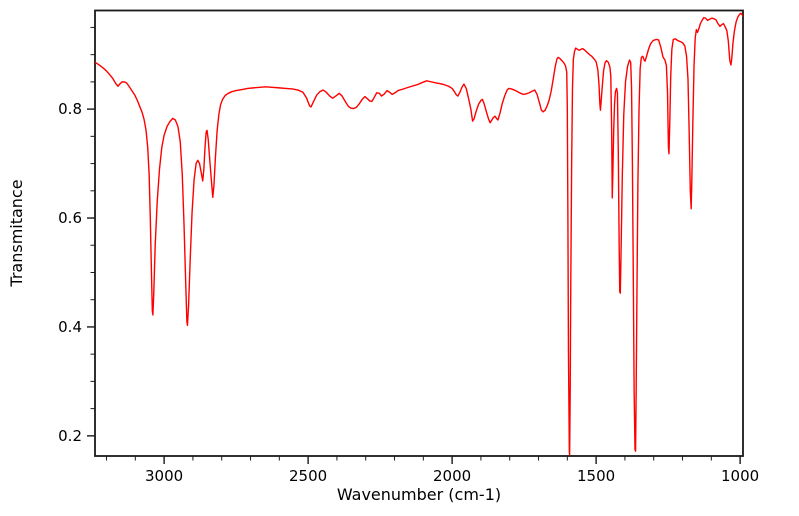  I want to click on y-tick-label: 0.8, so click(70, 109).